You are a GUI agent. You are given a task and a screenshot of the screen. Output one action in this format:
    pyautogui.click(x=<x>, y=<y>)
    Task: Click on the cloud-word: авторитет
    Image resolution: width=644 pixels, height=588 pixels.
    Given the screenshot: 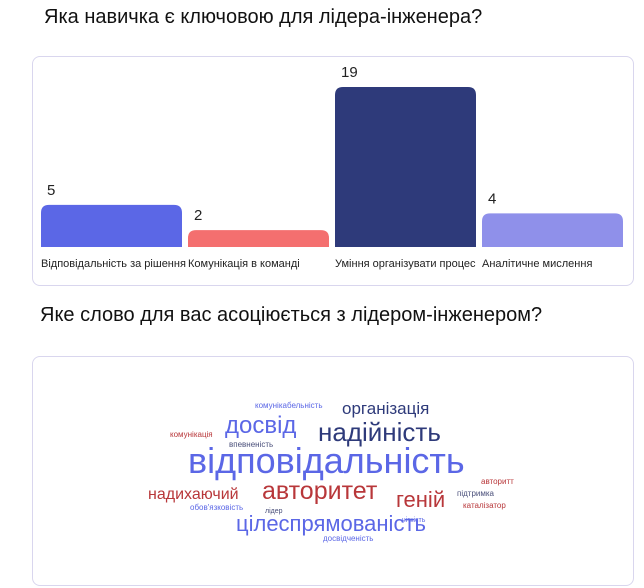 What is the action you would take?
    pyautogui.click(x=320, y=491)
    